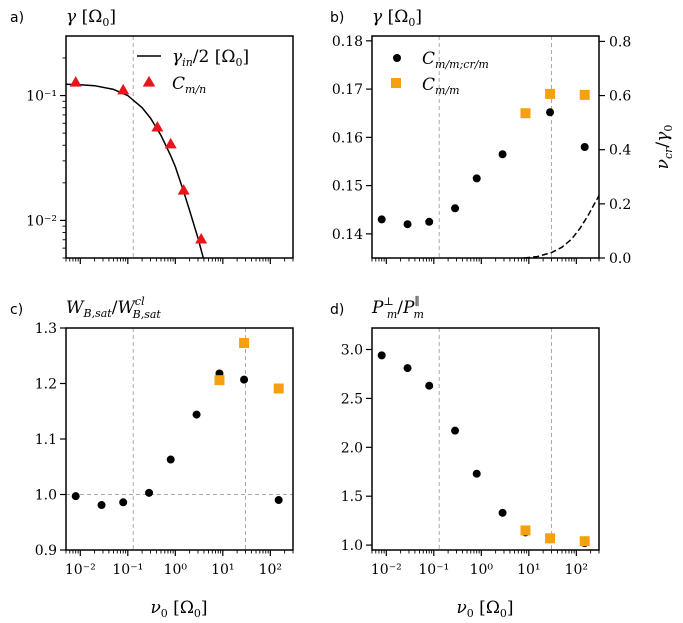 This screenshot has height=623, width=683. Describe the element at coordinates (113, 308) in the screenshot. I see `panel-c-title: WB,sat/Wcl B,sat` at that location.